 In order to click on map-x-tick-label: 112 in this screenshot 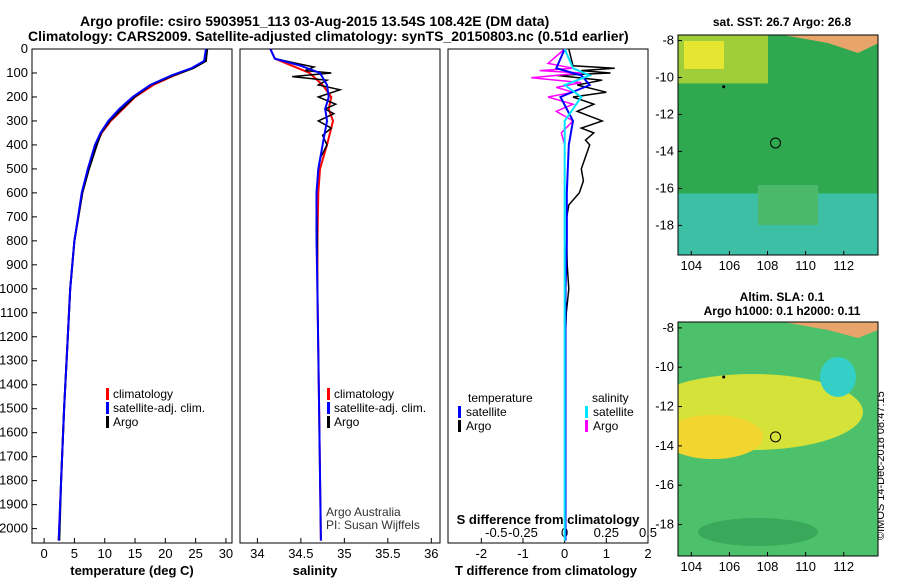, I will do `click(843, 566)`.